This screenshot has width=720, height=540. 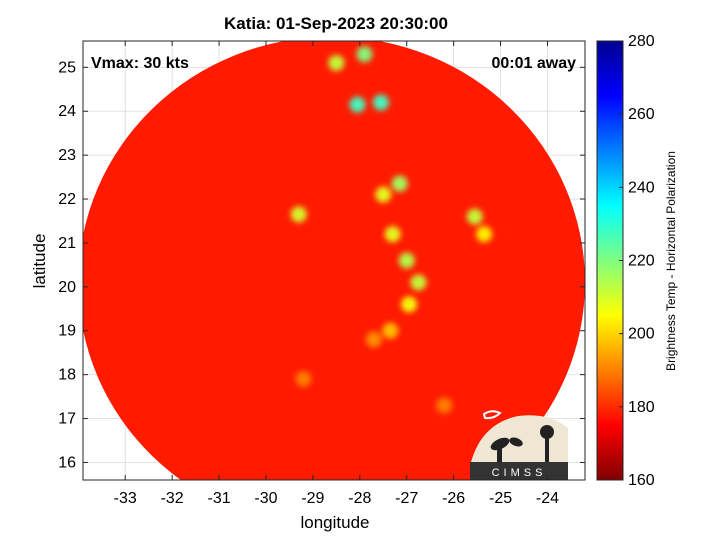 I want to click on colorbar-tick-label: 180, so click(x=641, y=407).